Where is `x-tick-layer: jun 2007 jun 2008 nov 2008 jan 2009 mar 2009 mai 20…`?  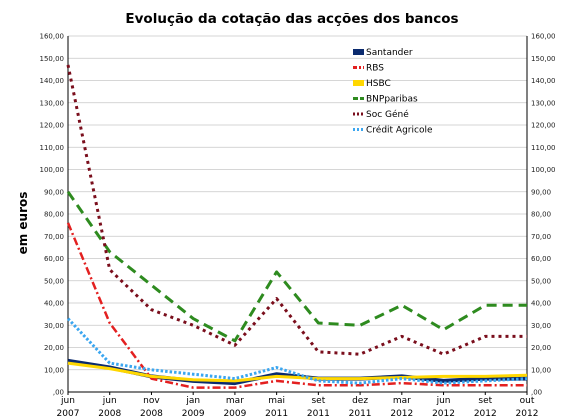 x-tick-layer: jun 2007 jun 2008 nov 2008 jan 2009 mar 2009 mai 20… is located at coordinates (298, 405).